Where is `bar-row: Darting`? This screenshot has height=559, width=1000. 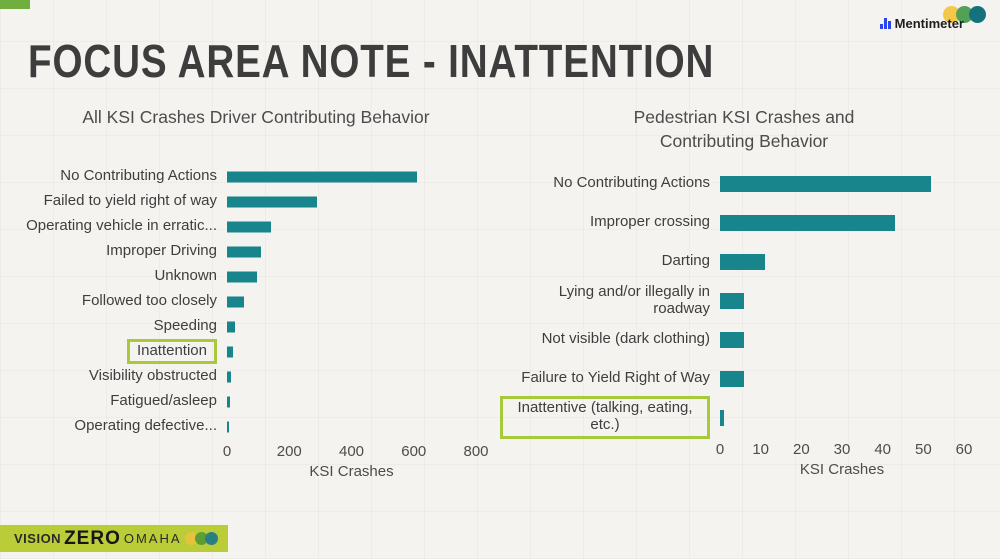
bar-row: Darting is located at coordinates (744, 261).